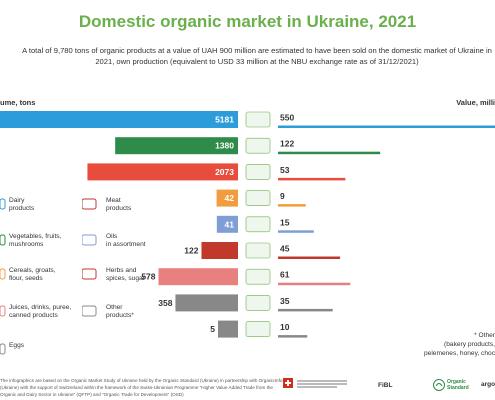  I want to click on other-icon, so click(89, 312).